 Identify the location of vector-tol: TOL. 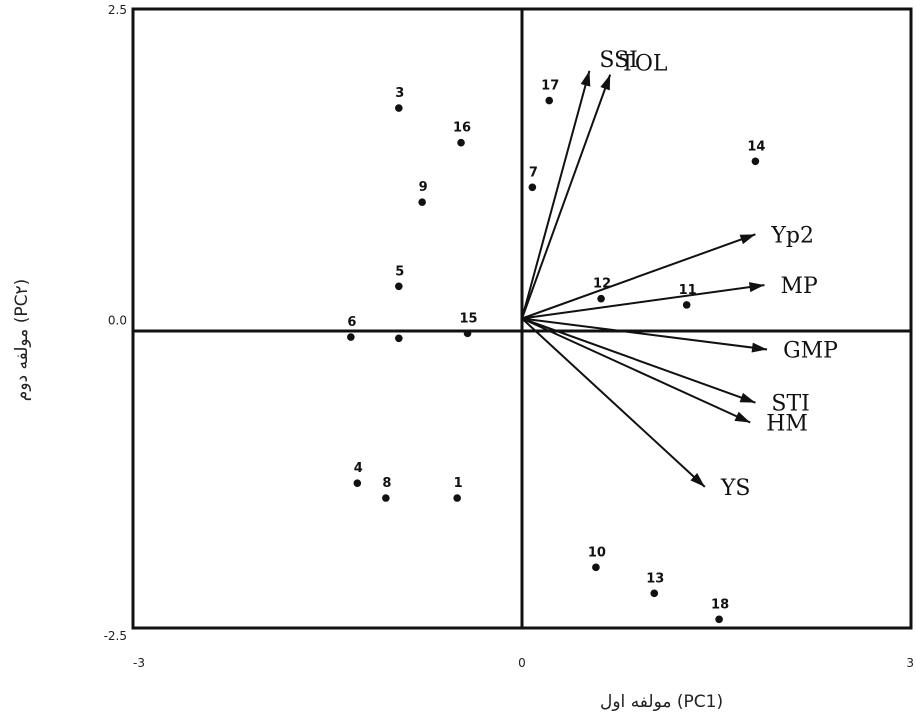
(594, 185).